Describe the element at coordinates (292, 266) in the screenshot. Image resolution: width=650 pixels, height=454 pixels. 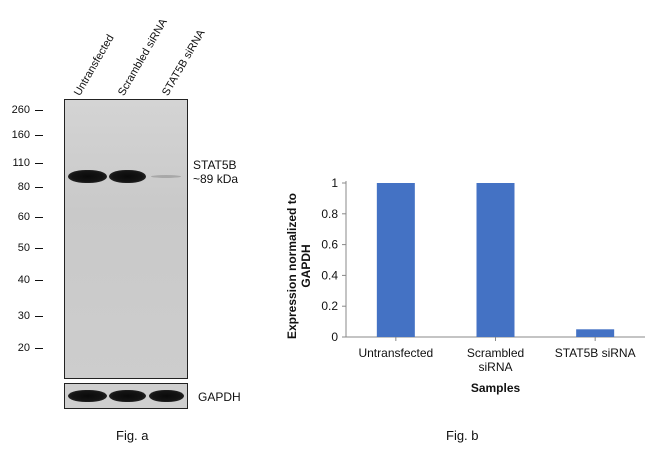
I see `y-axis-title-line: Expression normalized to` at that location.